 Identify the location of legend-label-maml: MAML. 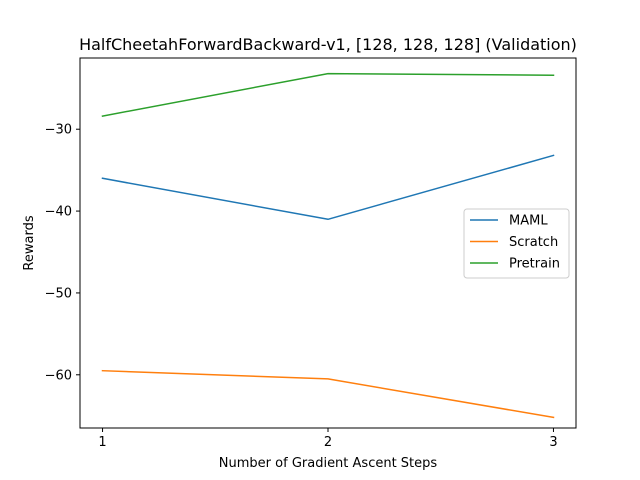
(528, 221).